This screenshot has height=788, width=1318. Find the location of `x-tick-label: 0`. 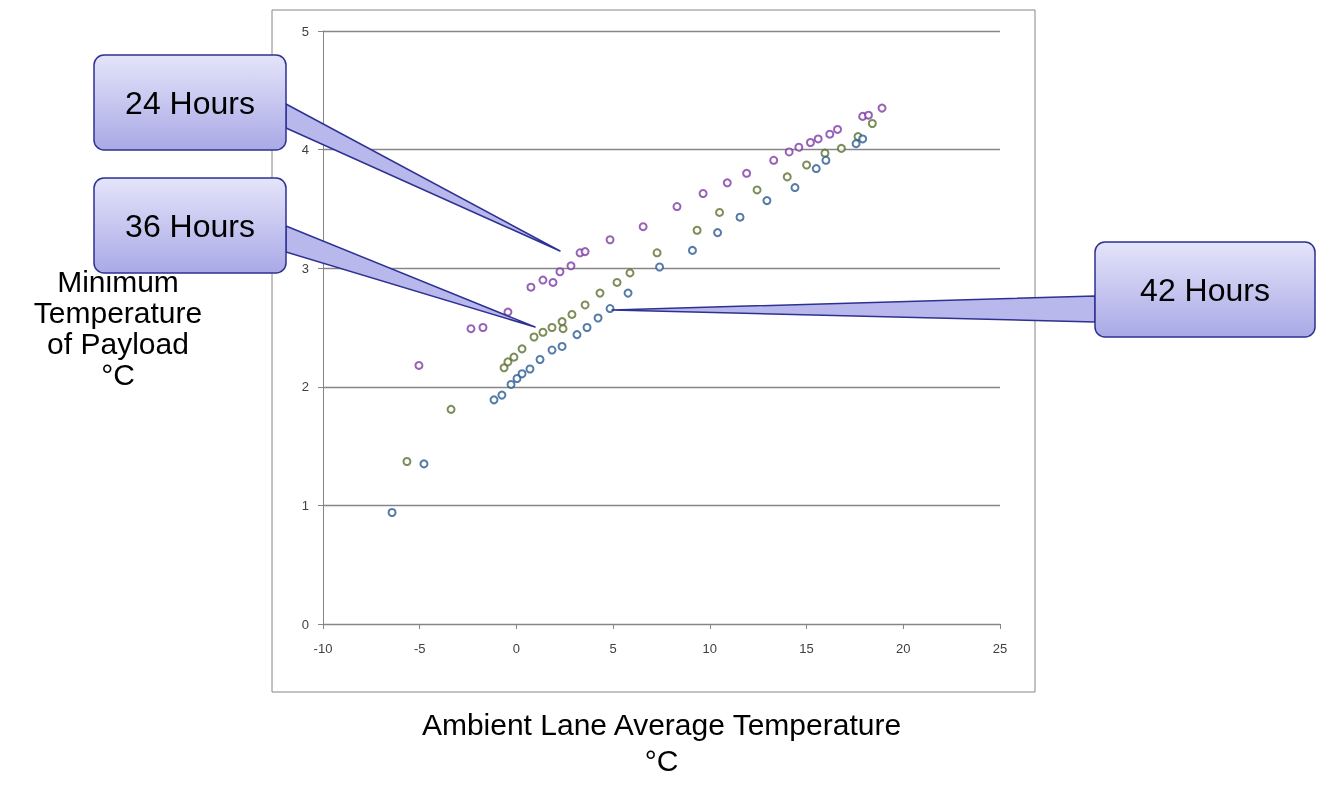

x-tick-label: 0 is located at coordinates (516, 648).